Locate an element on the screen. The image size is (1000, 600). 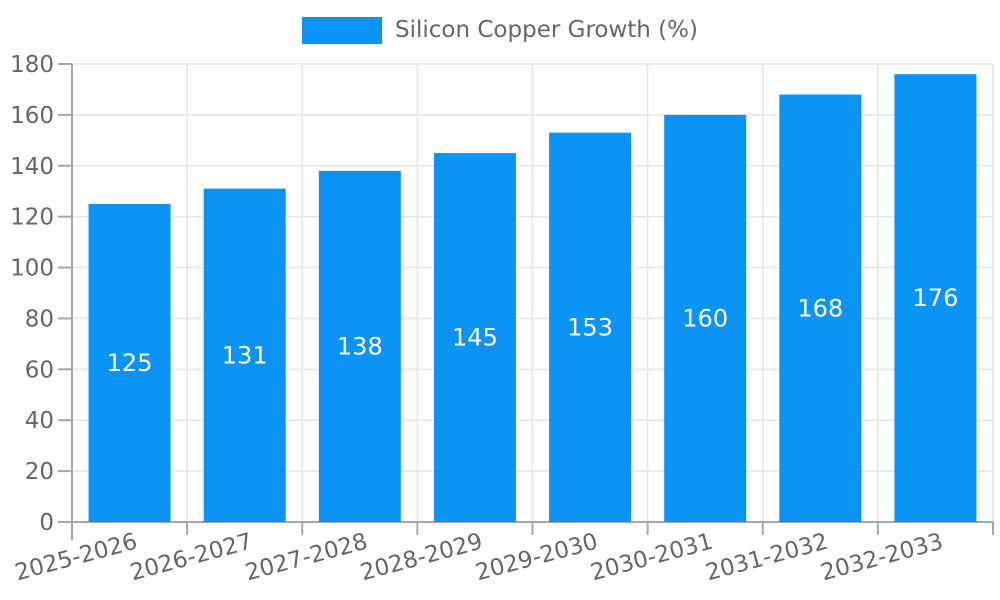
y-tick-label: 160 is located at coordinates (32, 116).